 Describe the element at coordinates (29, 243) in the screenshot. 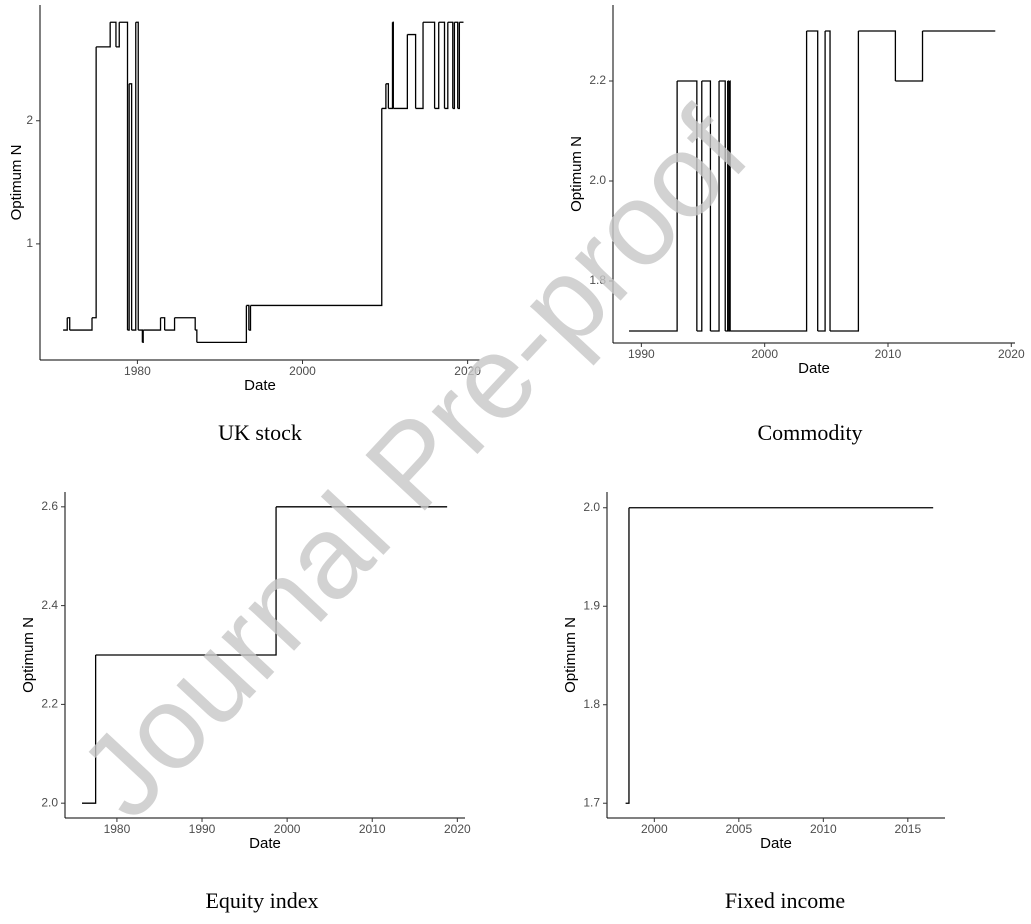

I see `y-tick-label: 1` at that location.